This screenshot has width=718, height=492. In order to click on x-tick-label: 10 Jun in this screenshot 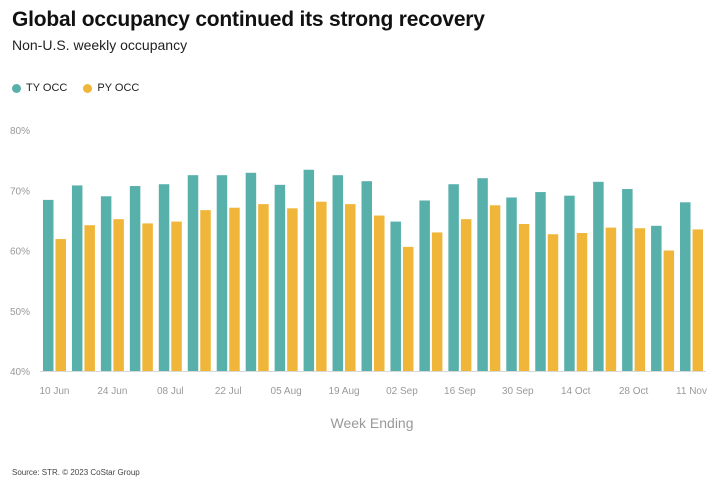, I will do `click(54, 391)`.